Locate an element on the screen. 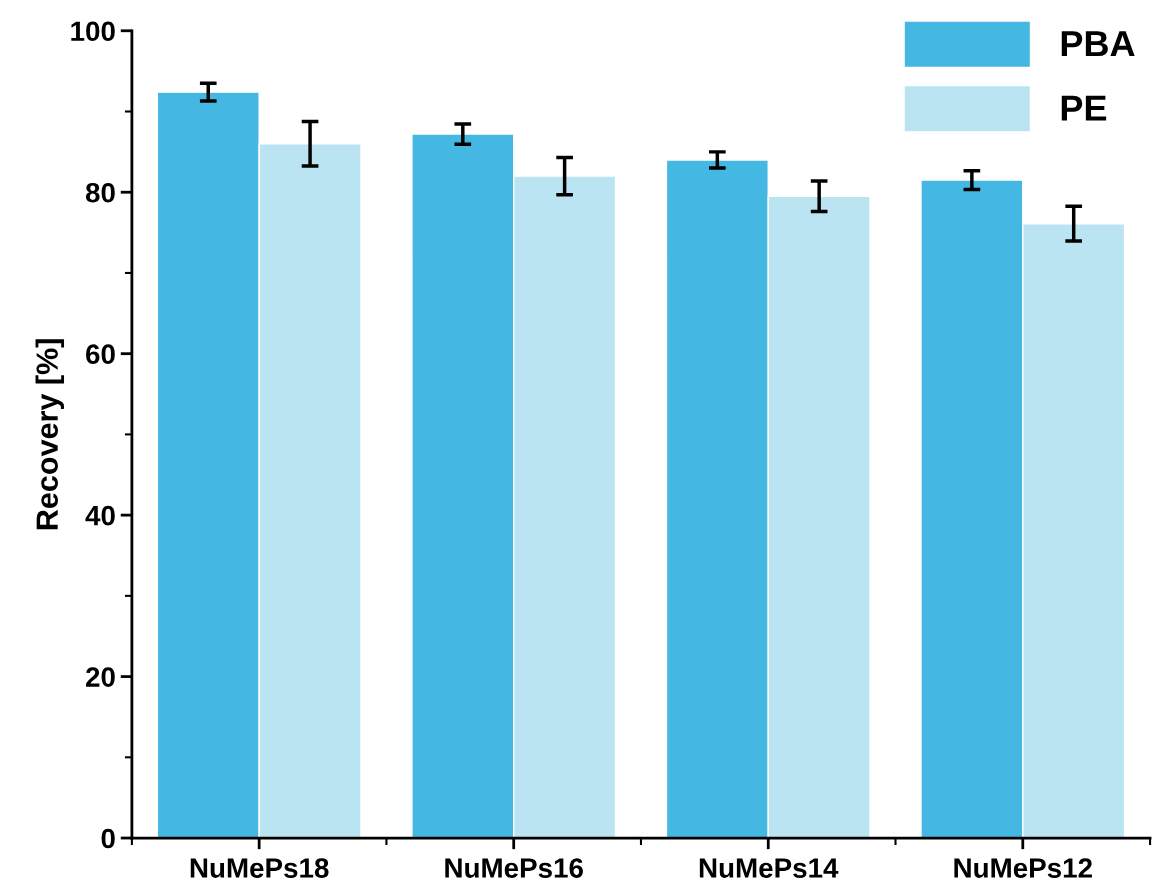  y-tick-label: 100 is located at coordinates (93, 31).